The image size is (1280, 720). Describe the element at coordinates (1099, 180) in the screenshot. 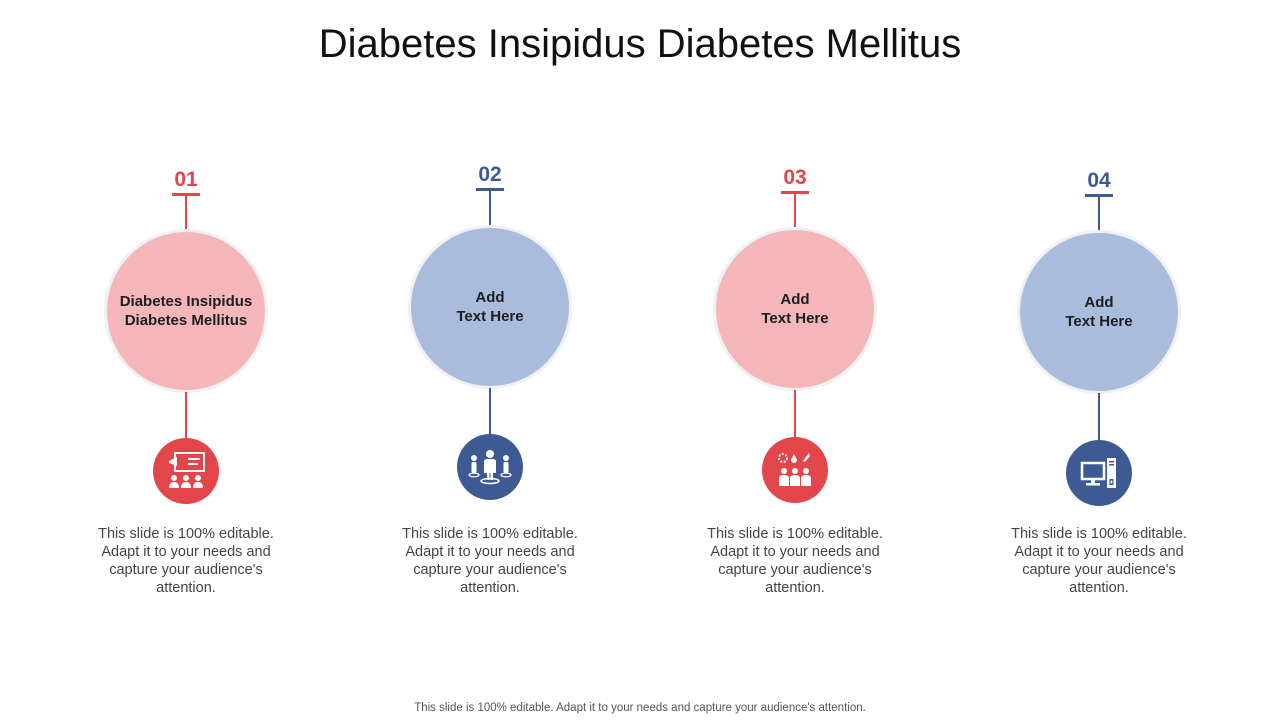

I see `step-number: 04` at that location.